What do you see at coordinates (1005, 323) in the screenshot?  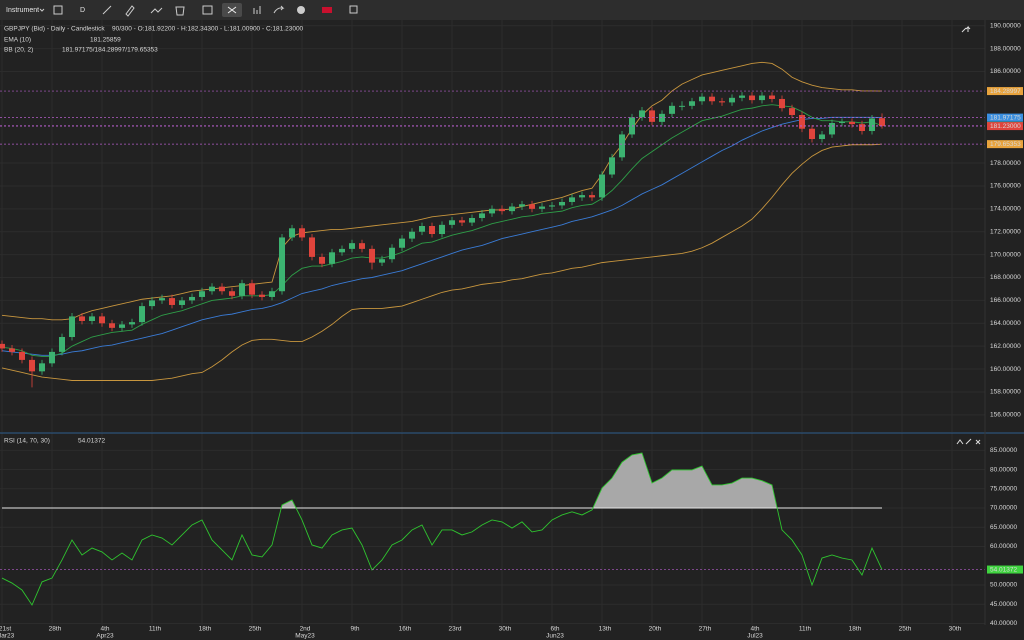 I see `y-tick-label: 164.00000` at bounding box center [1005, 323].